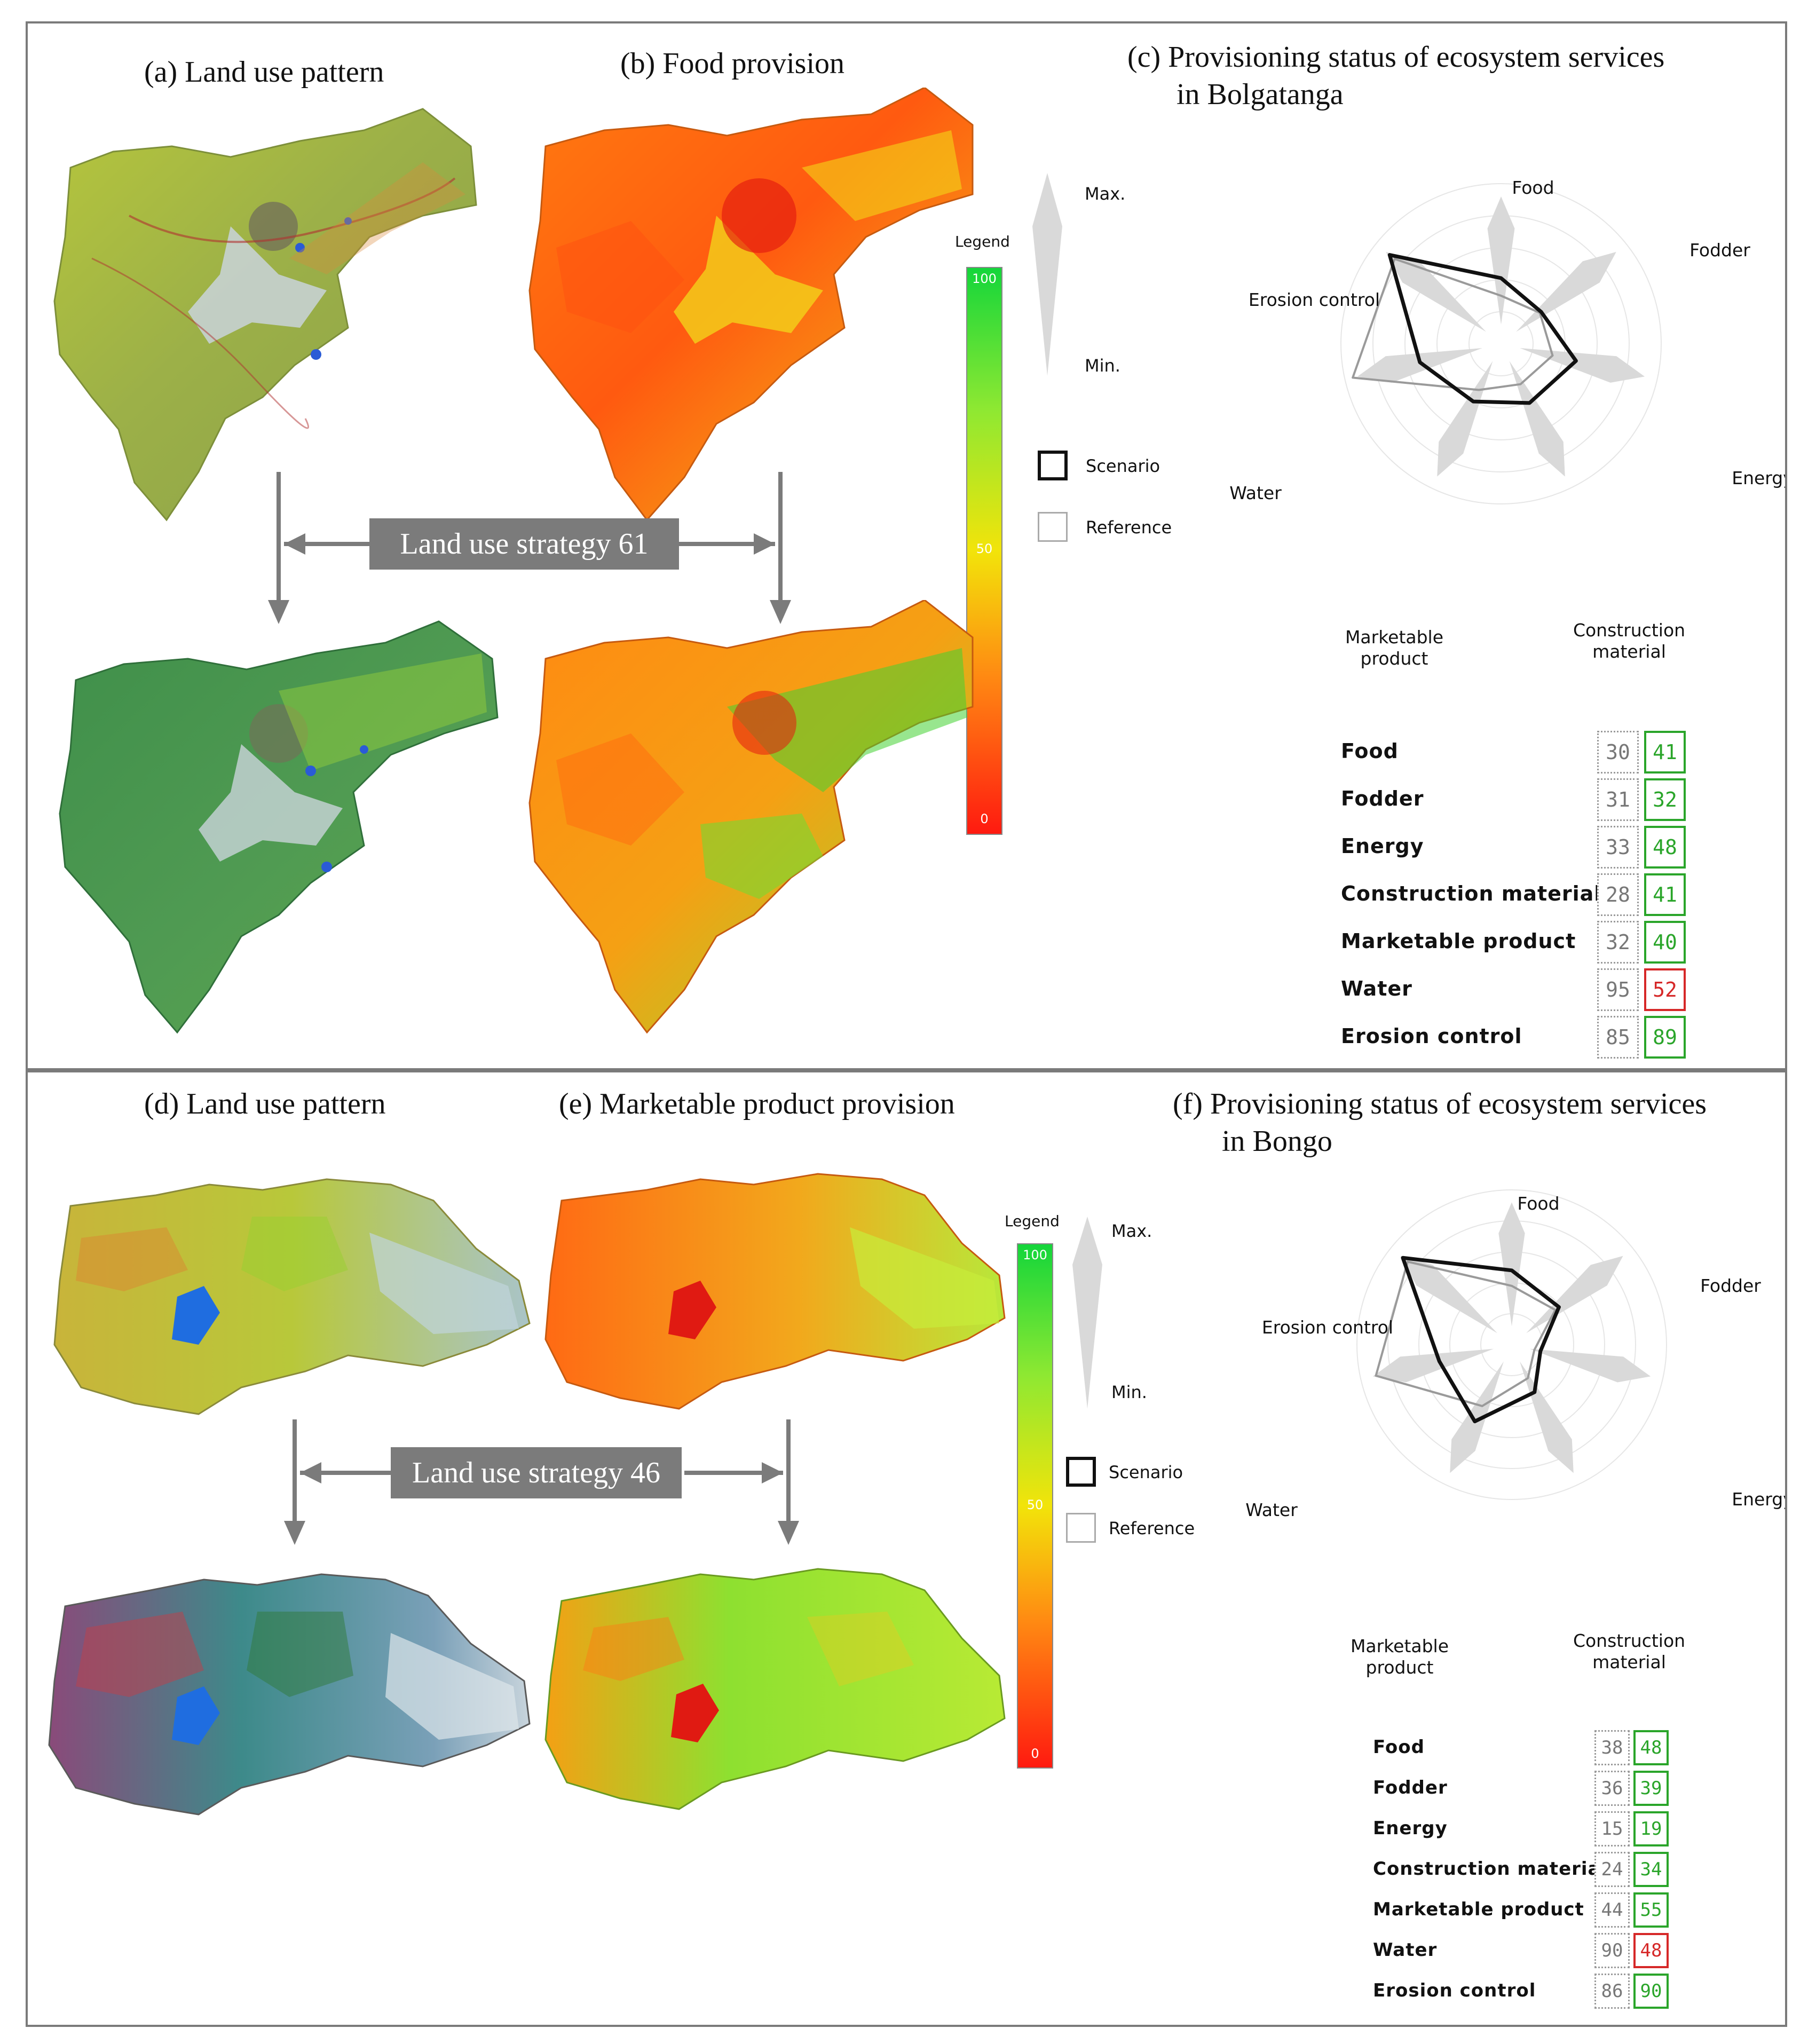 This screenshot has height=2044, width=1816. Describe the element at coordinates (1612, 1828) in the screenshot. I see `reference-value-energy-bottom: 15` at that location.